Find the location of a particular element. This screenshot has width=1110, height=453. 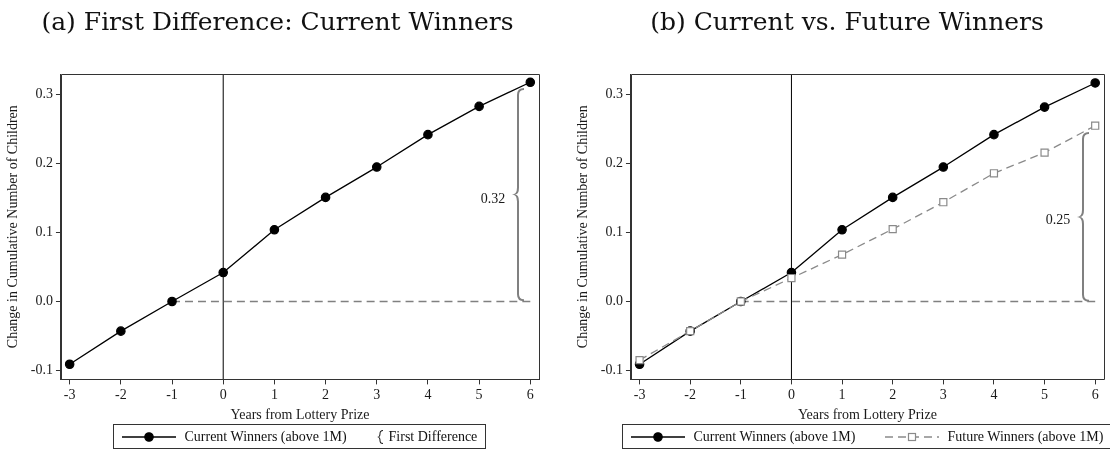

annotation: 0.32 is located at coordinates (493, 198).